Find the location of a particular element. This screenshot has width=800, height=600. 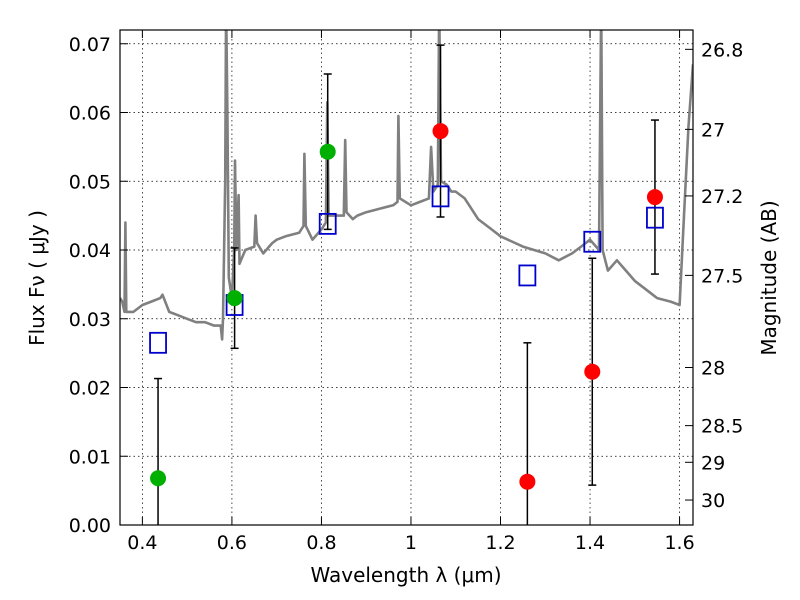

y-axis-title: Flux Fν ( μJy ) is located at coordinates (37, 278).